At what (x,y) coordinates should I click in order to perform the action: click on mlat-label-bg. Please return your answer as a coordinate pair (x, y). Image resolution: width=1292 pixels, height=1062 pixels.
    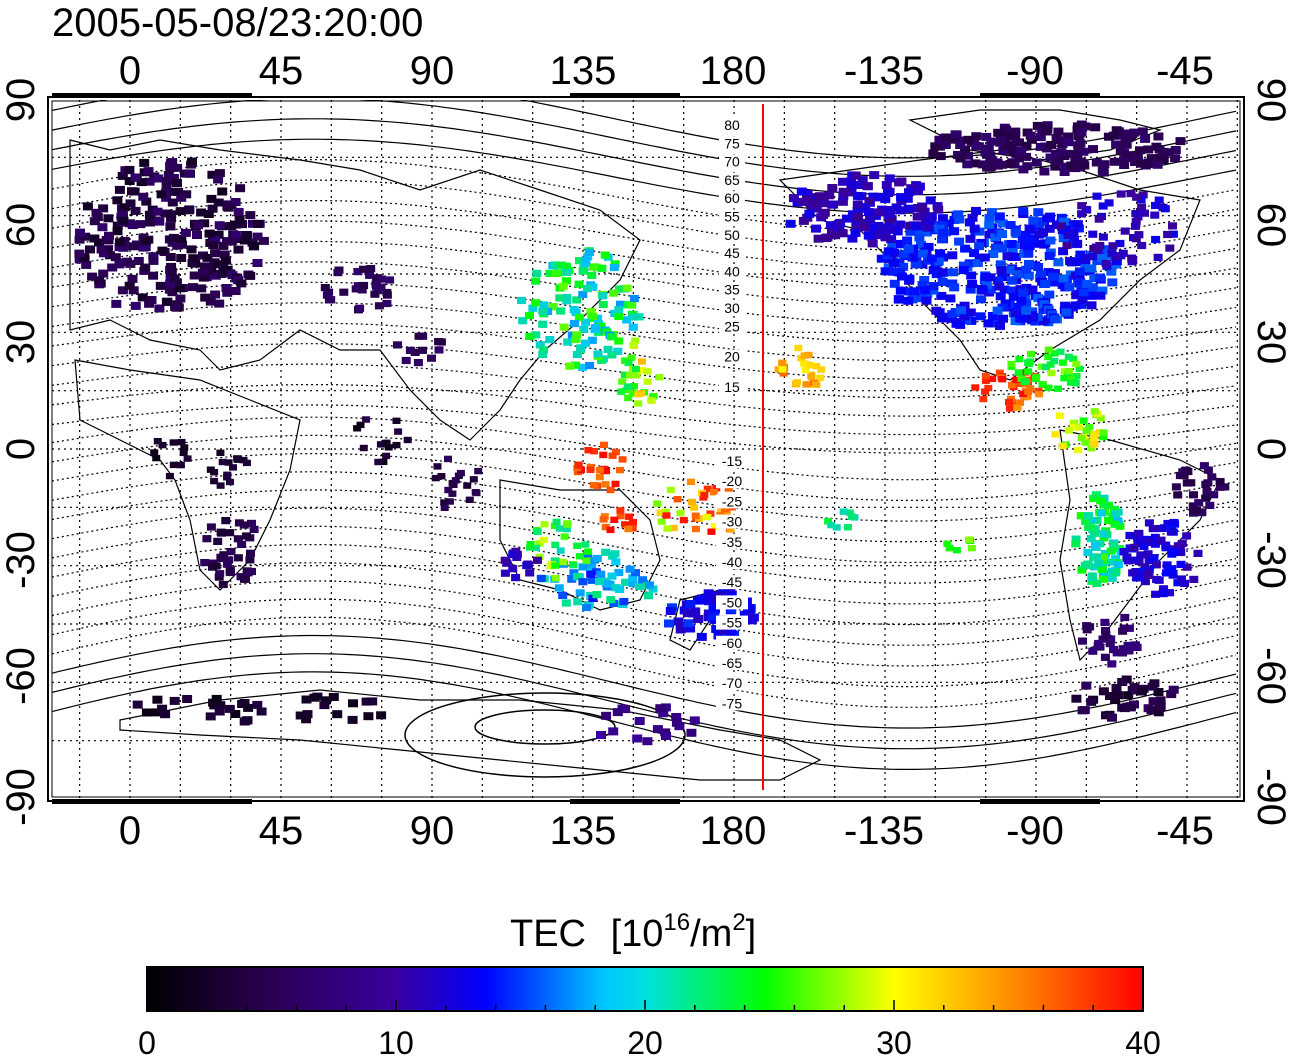
    Looking at the image, I should click on (732, 234).